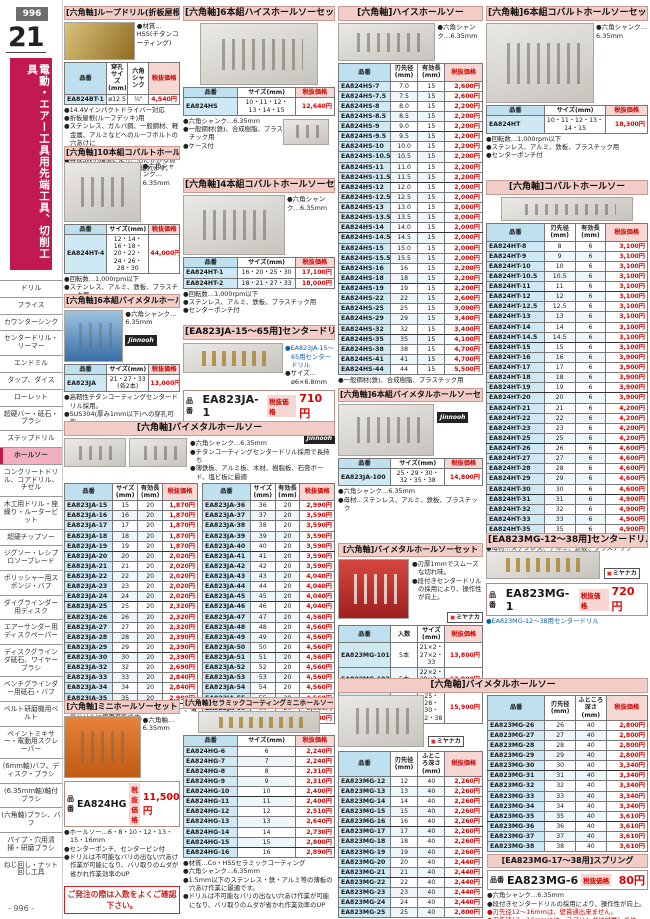 Image resolution: width=650 pixels, height=919 pixels. I want to click on table-row: EA823JA-47 47 20 4,560円, so click(268, 617).